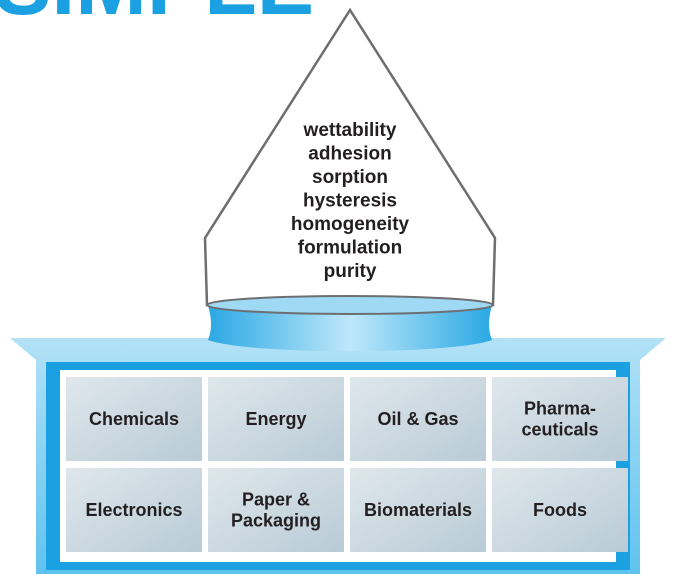  Describe the element at coordinates (276, 500) in the screenshot. I see `industry-label: Paper &` at that location.